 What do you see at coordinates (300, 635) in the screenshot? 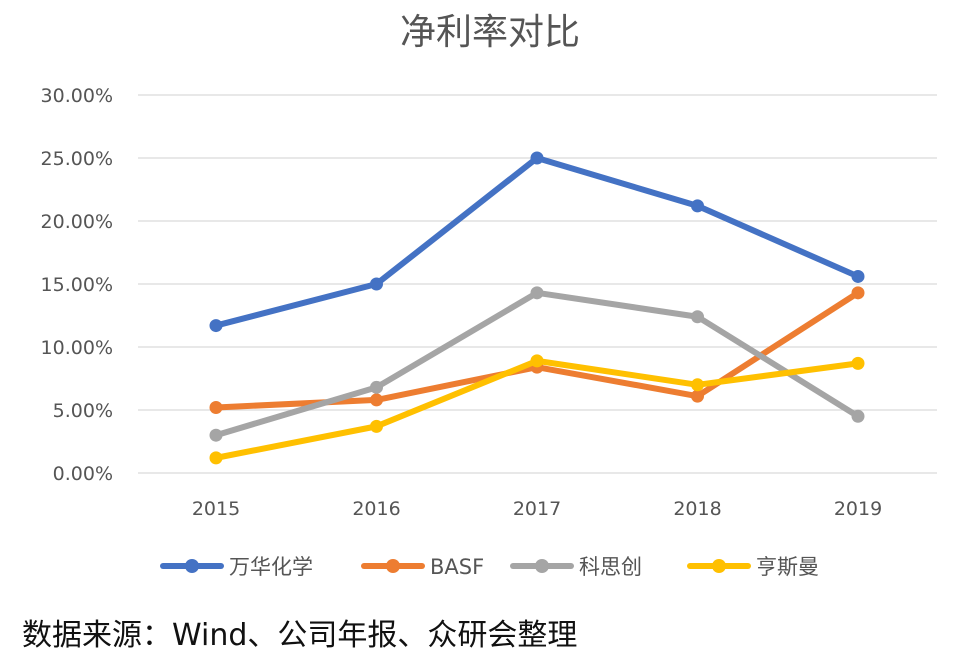
I see `source-note: 数据来源：Wind、公司年报、众研会整理` at bounding box center [300, 635].